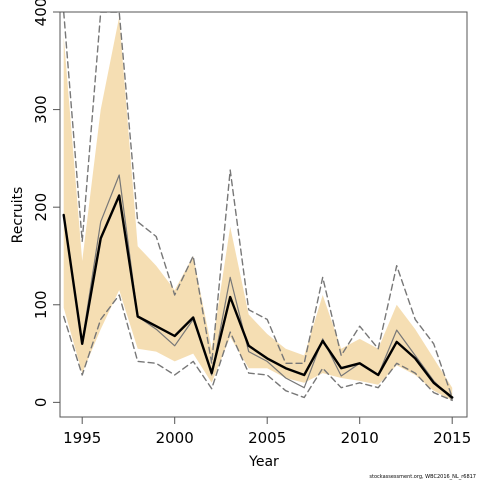 The width and height of the screenshot is (480, 480). What do you see at coordinates (422, 477) in the screenshot?
I see `footer-note: stockassessment.org, WBC2016_NL_r6817` at bounding box center [422, 477].